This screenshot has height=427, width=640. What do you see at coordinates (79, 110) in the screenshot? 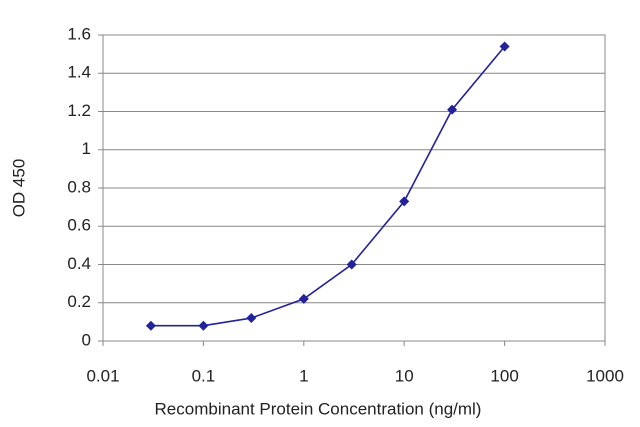
I see `y-tick-label: 1.2` at bounding box center [79, 110].